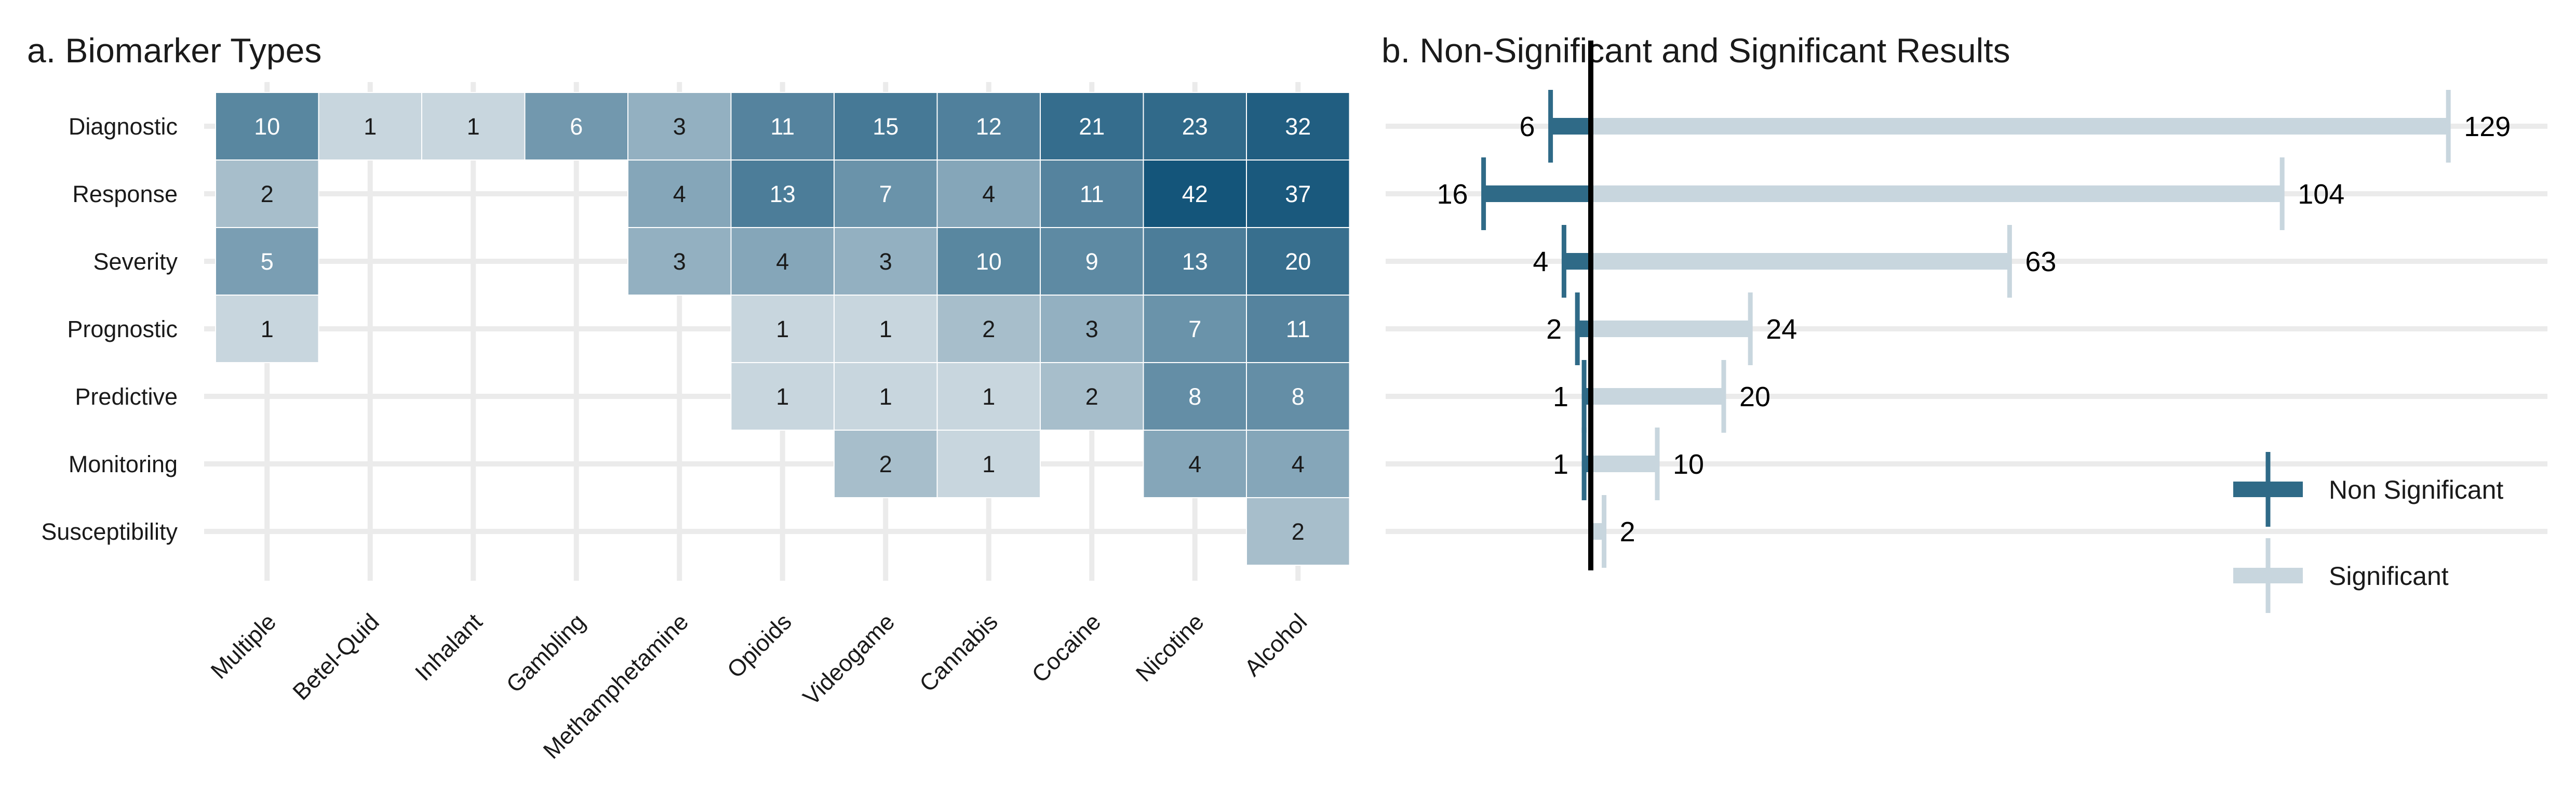 This screenshot has height=787, width=2576. Describe the element at coordinates (2041, 261) in the screenshot. I see `significant-value-label: 63` at that location.